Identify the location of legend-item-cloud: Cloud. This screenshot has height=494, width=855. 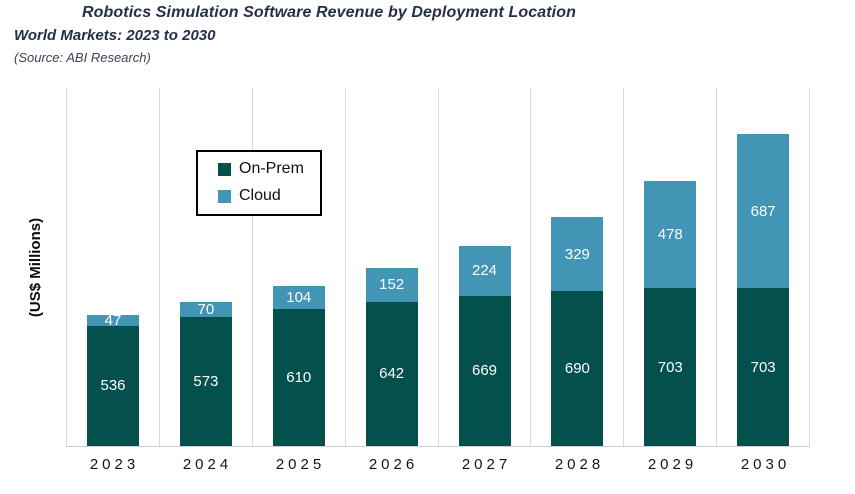
(261, 196).